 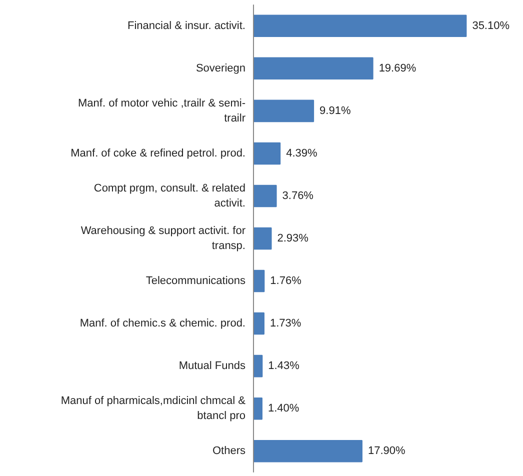 I want to click on y-tick-label: Compt prgm, consult. & related activit., so click(x=170, y=196).